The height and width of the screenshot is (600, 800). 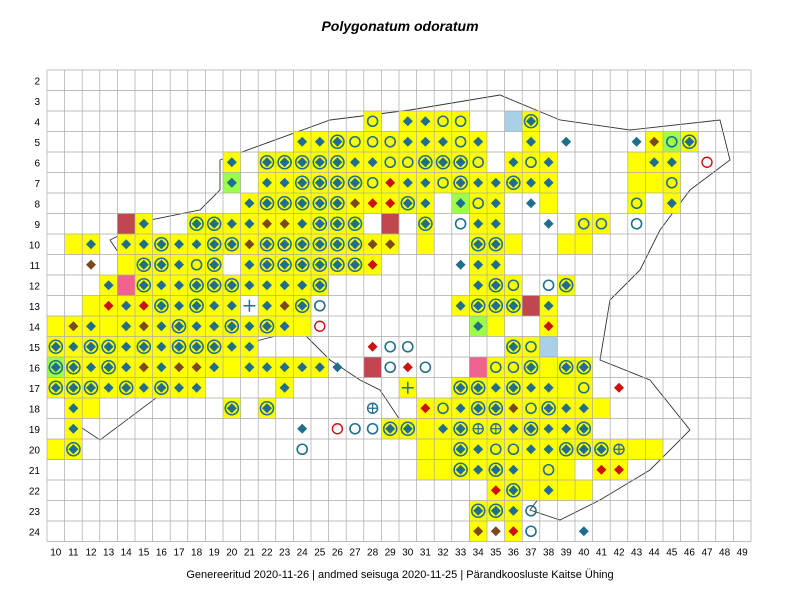 I want to click on column-label: 41, so click(x=602, y=553).